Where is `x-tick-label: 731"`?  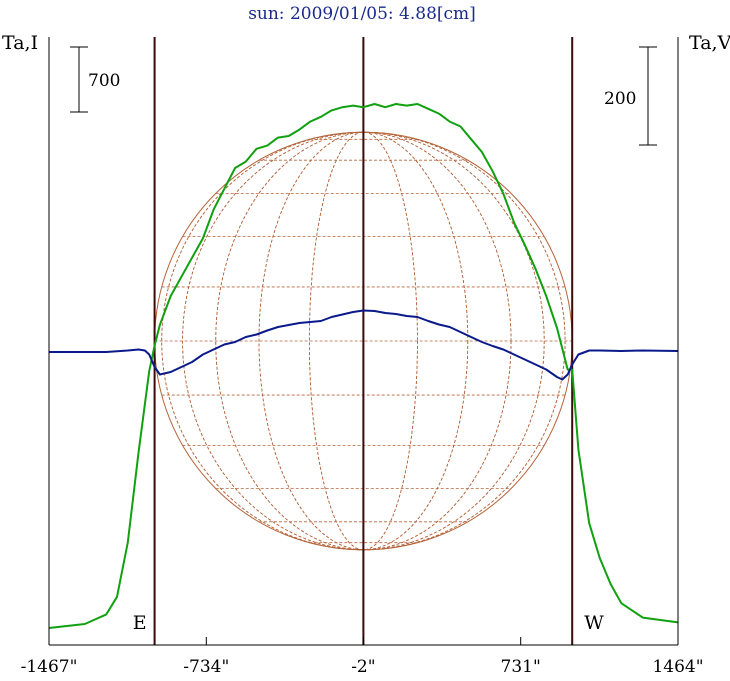 x-tick-label: 731" is located at coordinates (521, 667).